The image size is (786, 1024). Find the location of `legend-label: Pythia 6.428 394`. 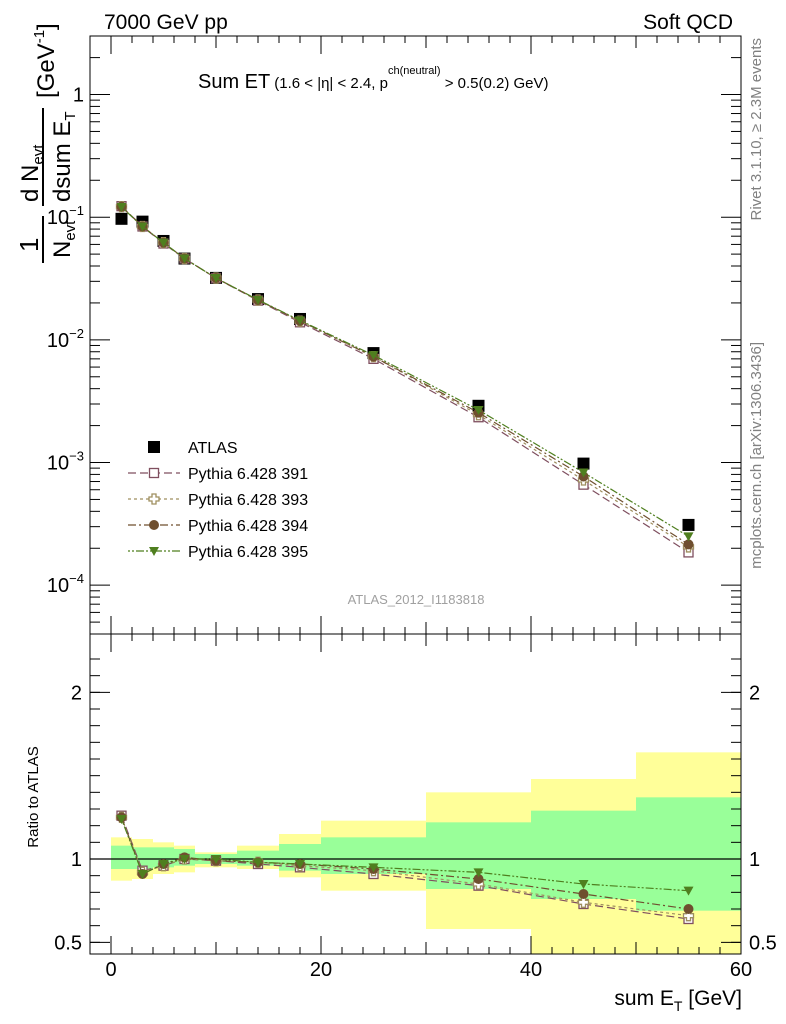

legend-label: Pythia 6.428 394 is located at coordinates (248, 526).